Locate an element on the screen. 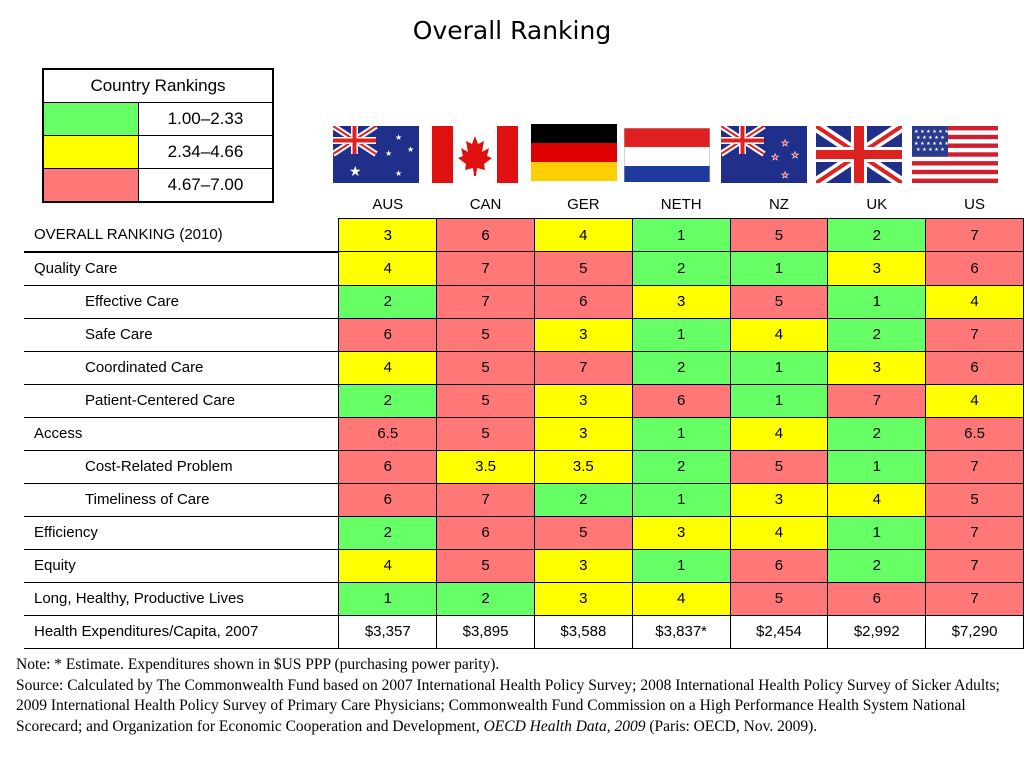 The image size is (1024, 768). page-title: Overall Ranking is located at coordinates (512, 30).